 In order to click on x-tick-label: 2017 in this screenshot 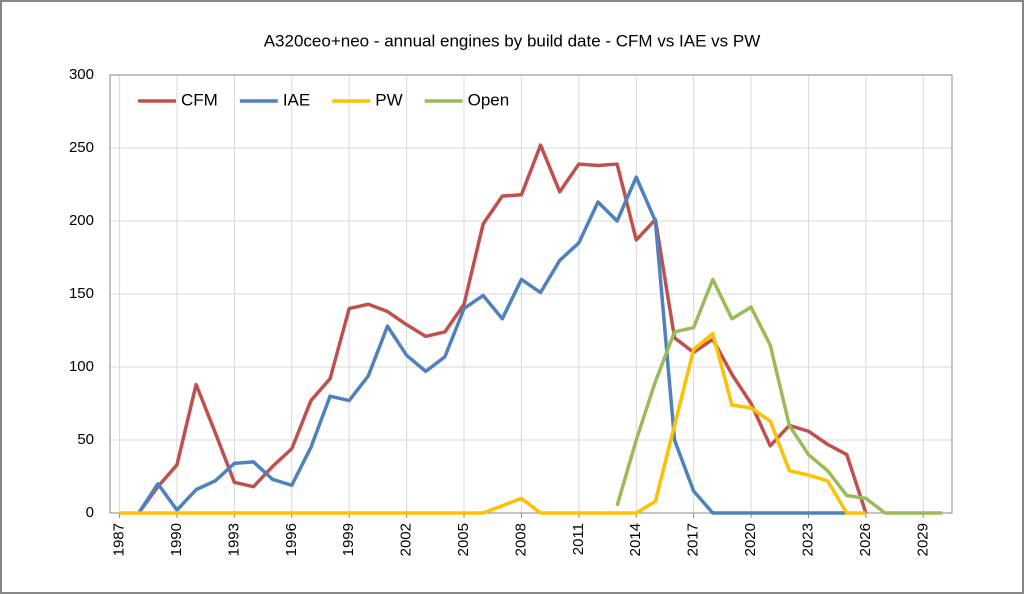, I will do `click(693, 539)`.